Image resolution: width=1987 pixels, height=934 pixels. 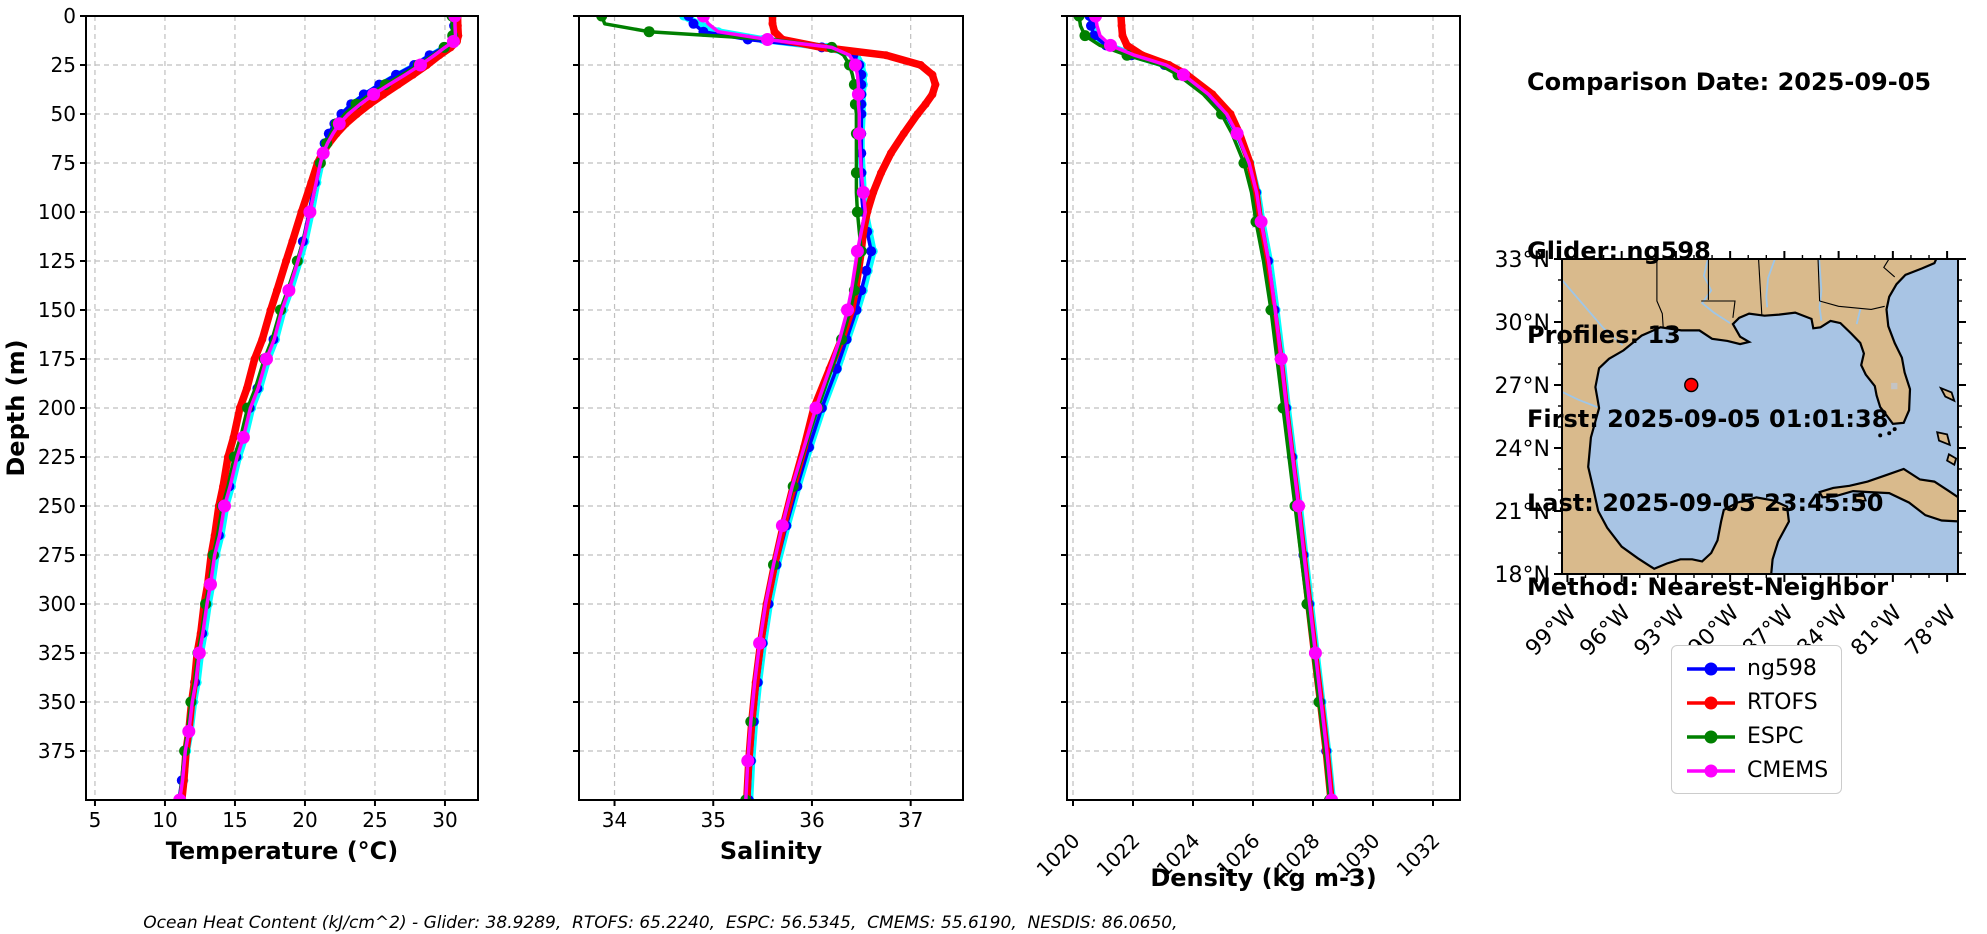 I want to click on map-lat-label: 24°N, so click(x=1522, y=449).